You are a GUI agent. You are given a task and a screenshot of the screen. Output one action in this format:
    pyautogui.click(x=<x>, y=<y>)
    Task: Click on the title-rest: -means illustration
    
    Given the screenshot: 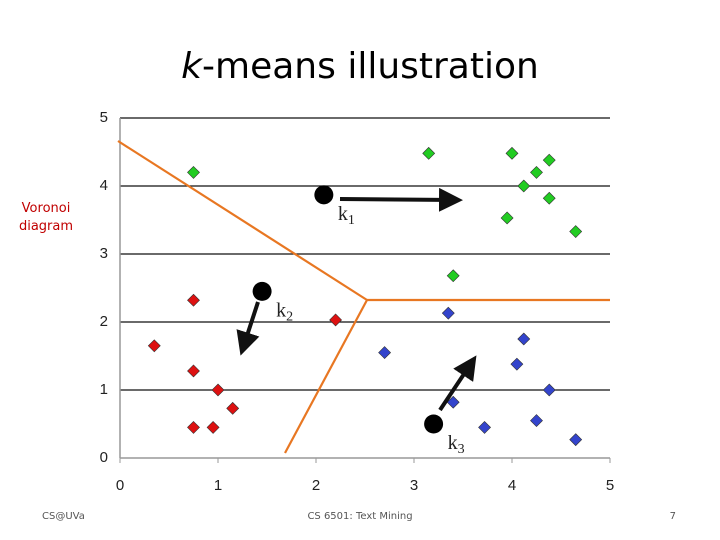 What is the action you would take?
    pyautogui.click(x=370, y=66)
    